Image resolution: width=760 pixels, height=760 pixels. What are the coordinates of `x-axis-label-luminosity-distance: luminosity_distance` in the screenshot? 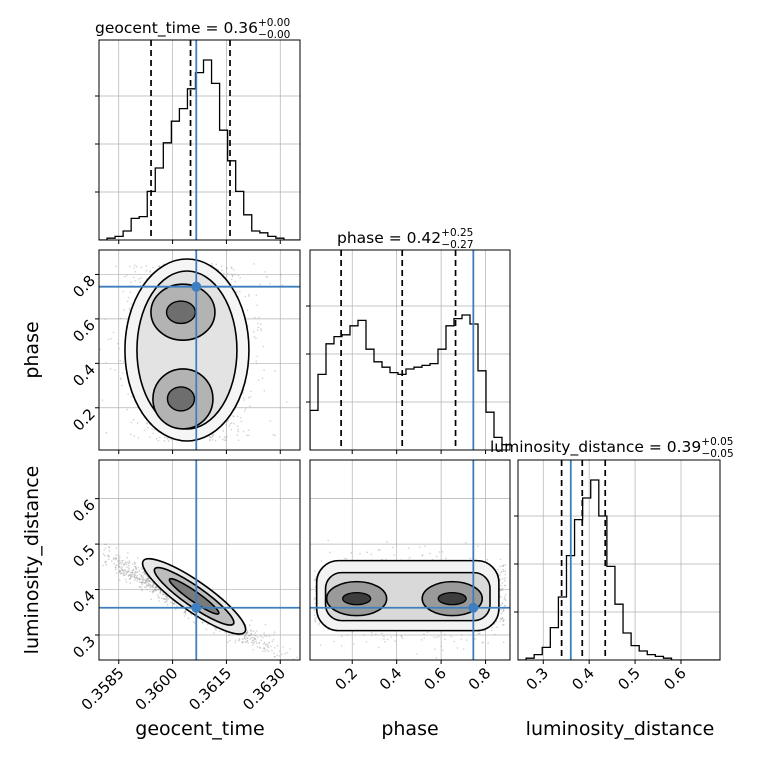 It's located at (620, 729).